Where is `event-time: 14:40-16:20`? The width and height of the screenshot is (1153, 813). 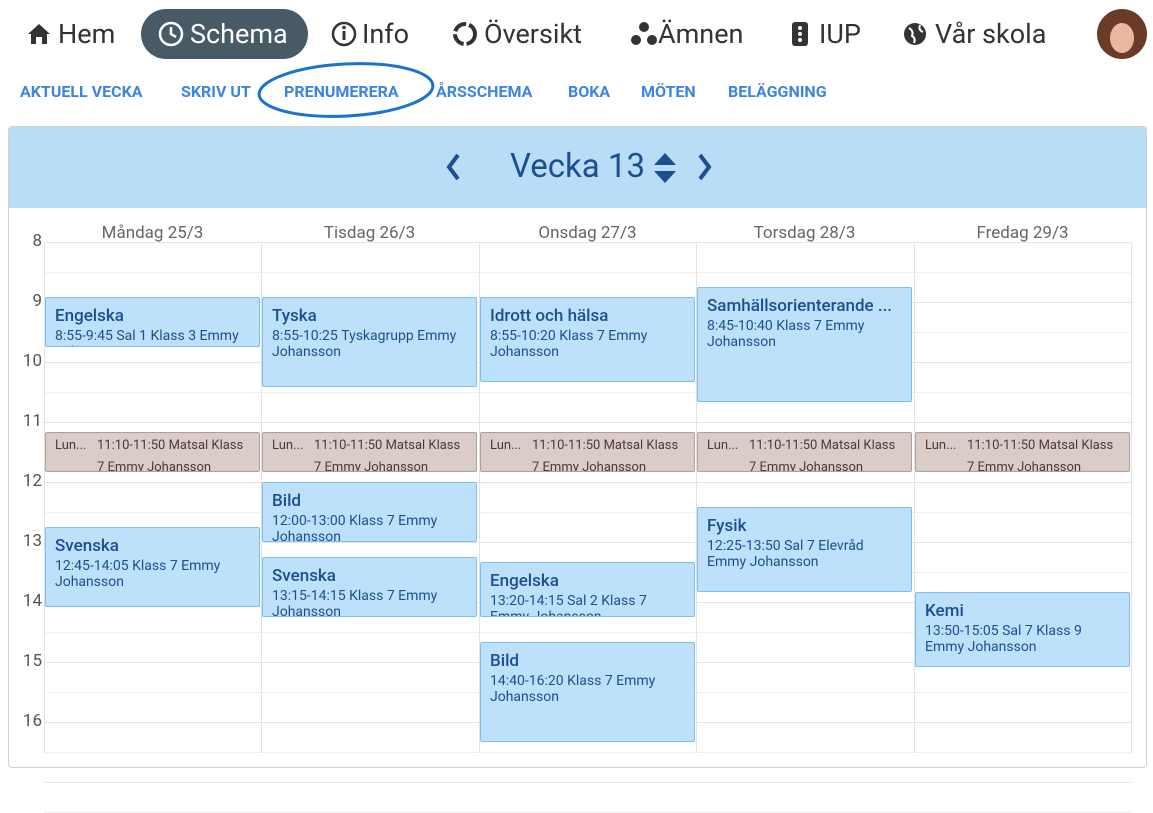 event-time: 14:40-16:20 is located at coordinates (527, 681).